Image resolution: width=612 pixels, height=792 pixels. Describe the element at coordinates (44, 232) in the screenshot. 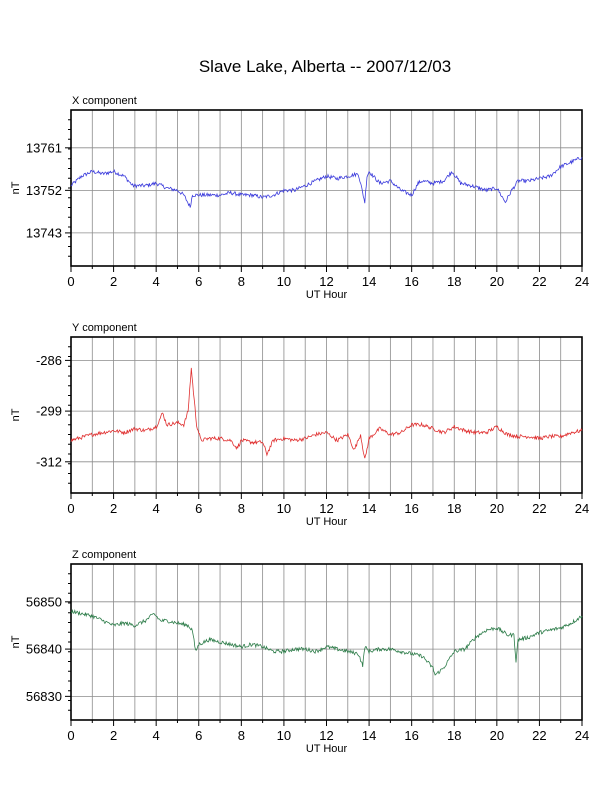

I see `y-tick-label: 13743` at that location.